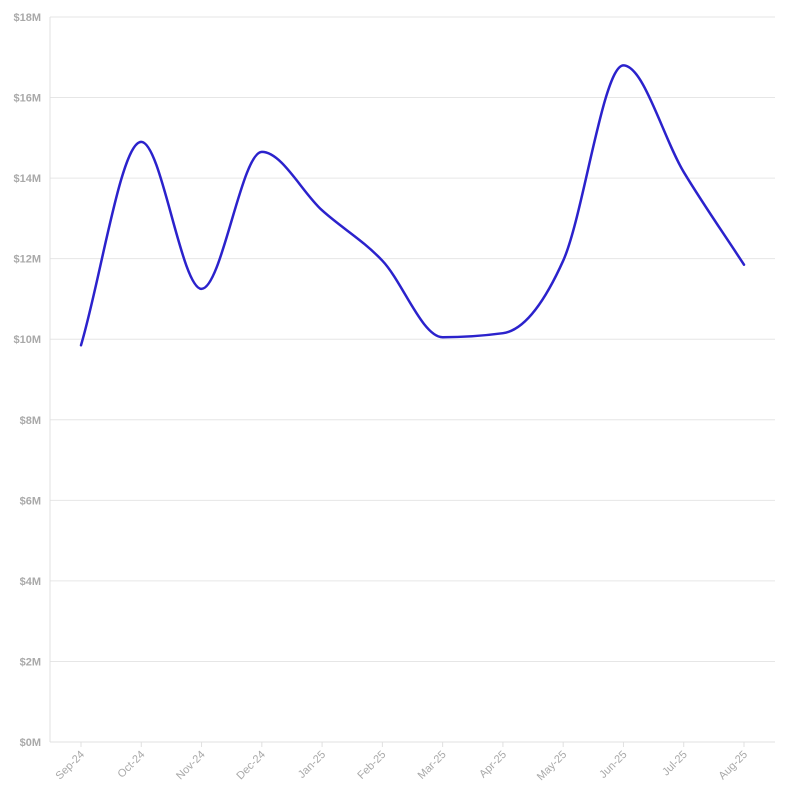 This screenshot has width=794, height=800. Describe the element at coordinates (493, 765) in the screenshot. I see `x-tick-label: Apr-25` at that location.